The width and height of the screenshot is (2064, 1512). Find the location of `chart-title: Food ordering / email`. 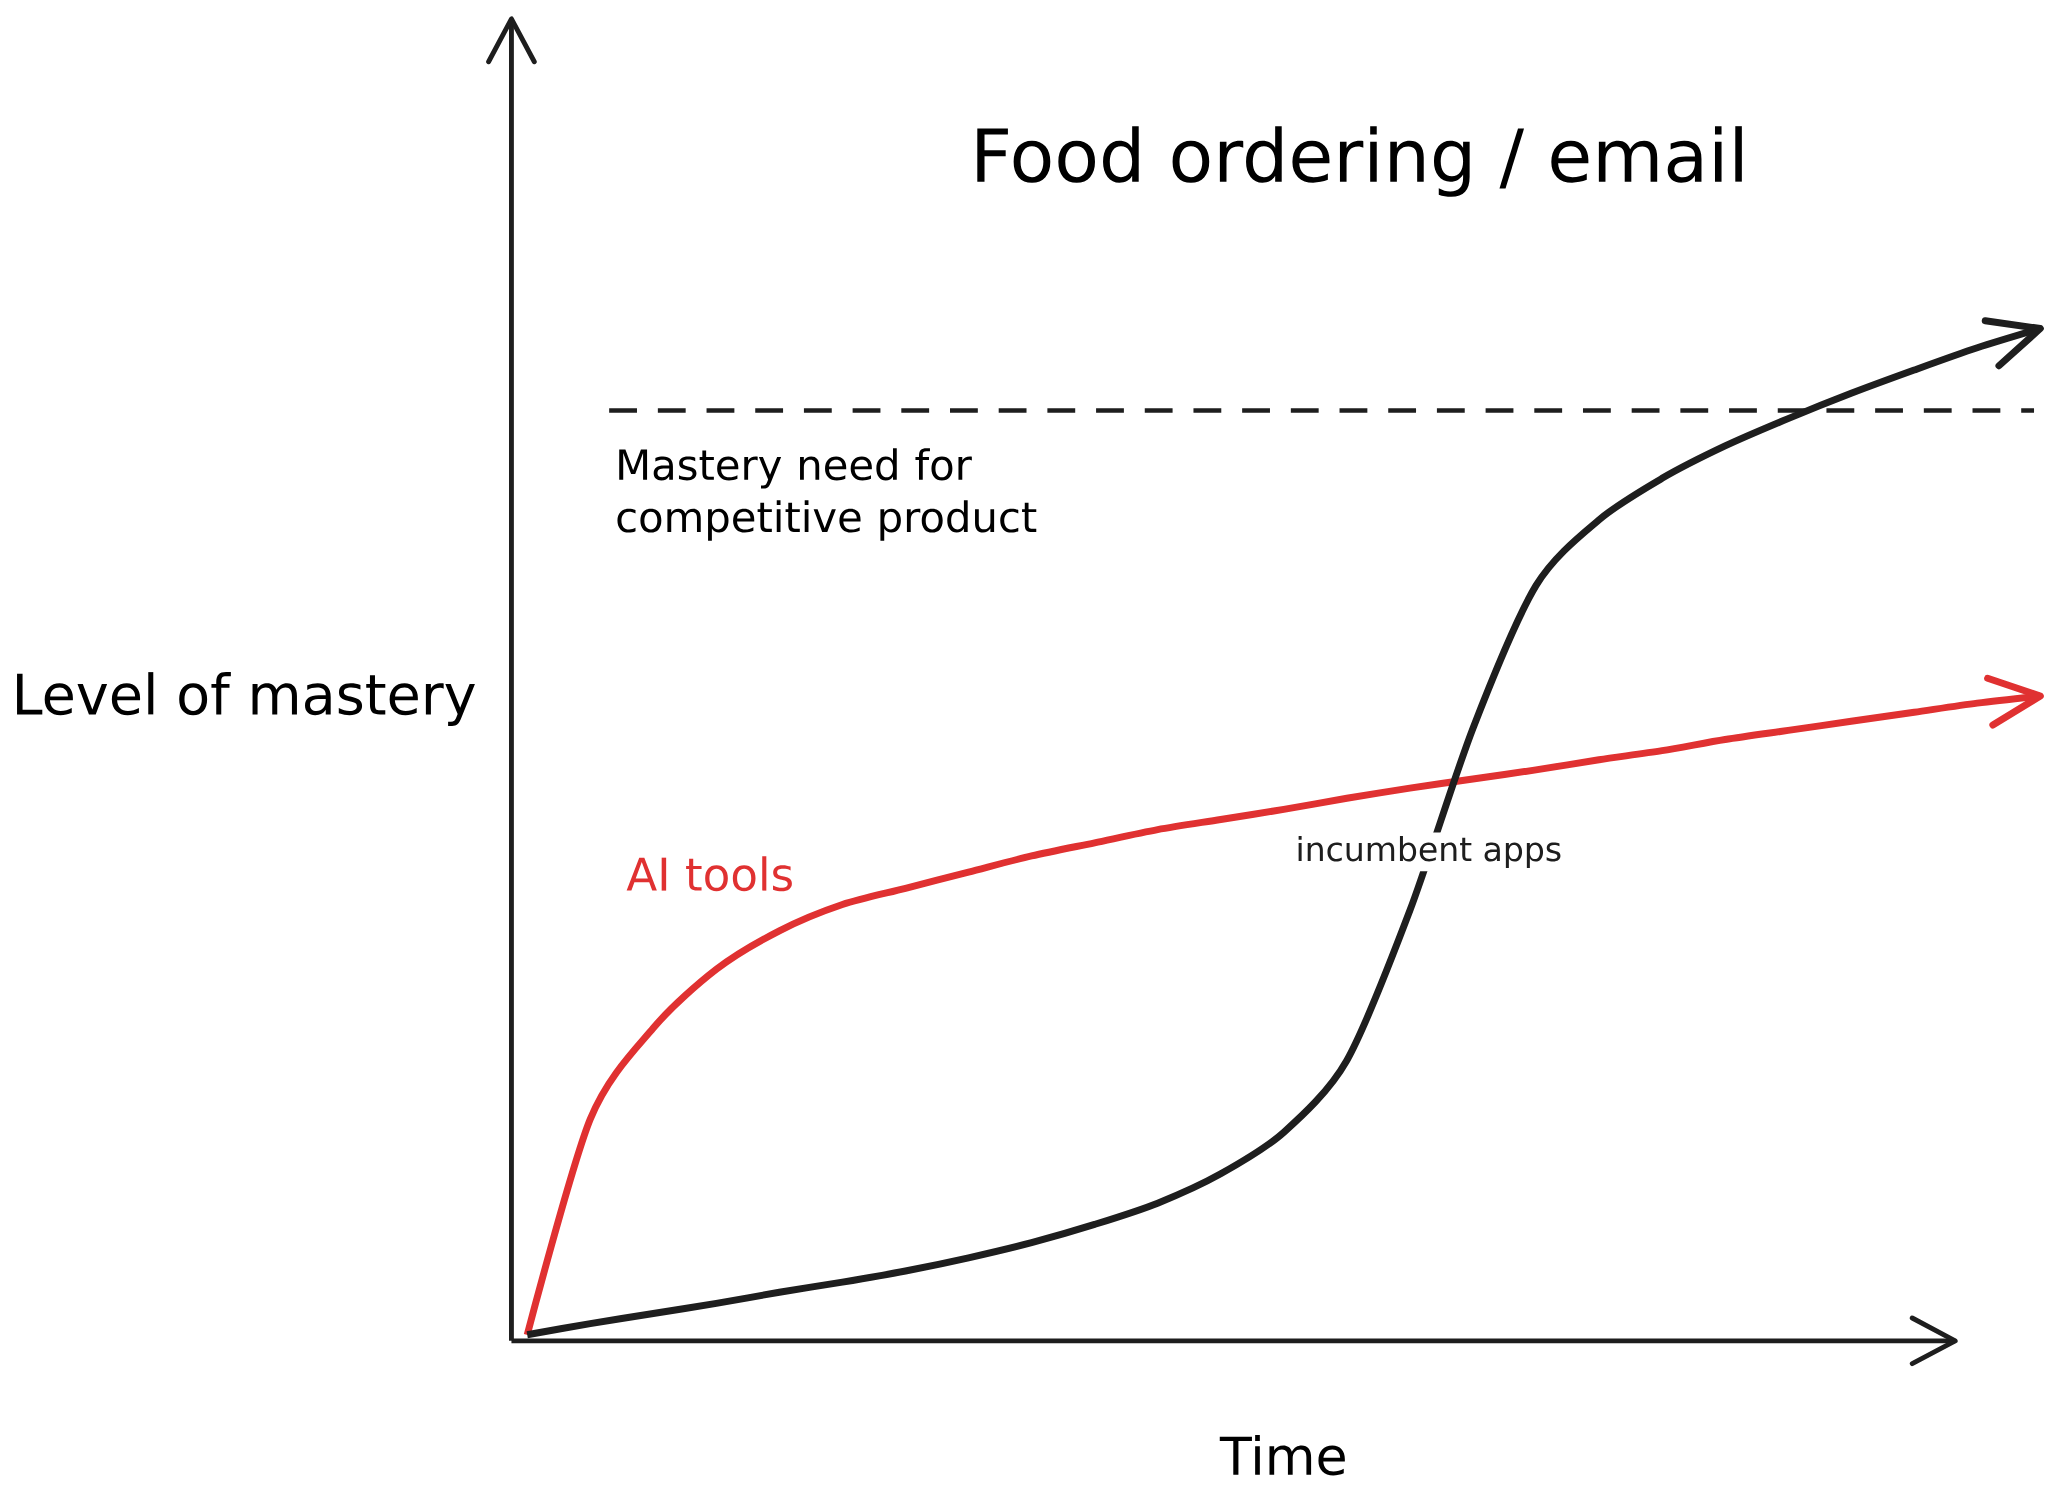

chart-title: Food ordering / email is located at coordinates (1359, 161).